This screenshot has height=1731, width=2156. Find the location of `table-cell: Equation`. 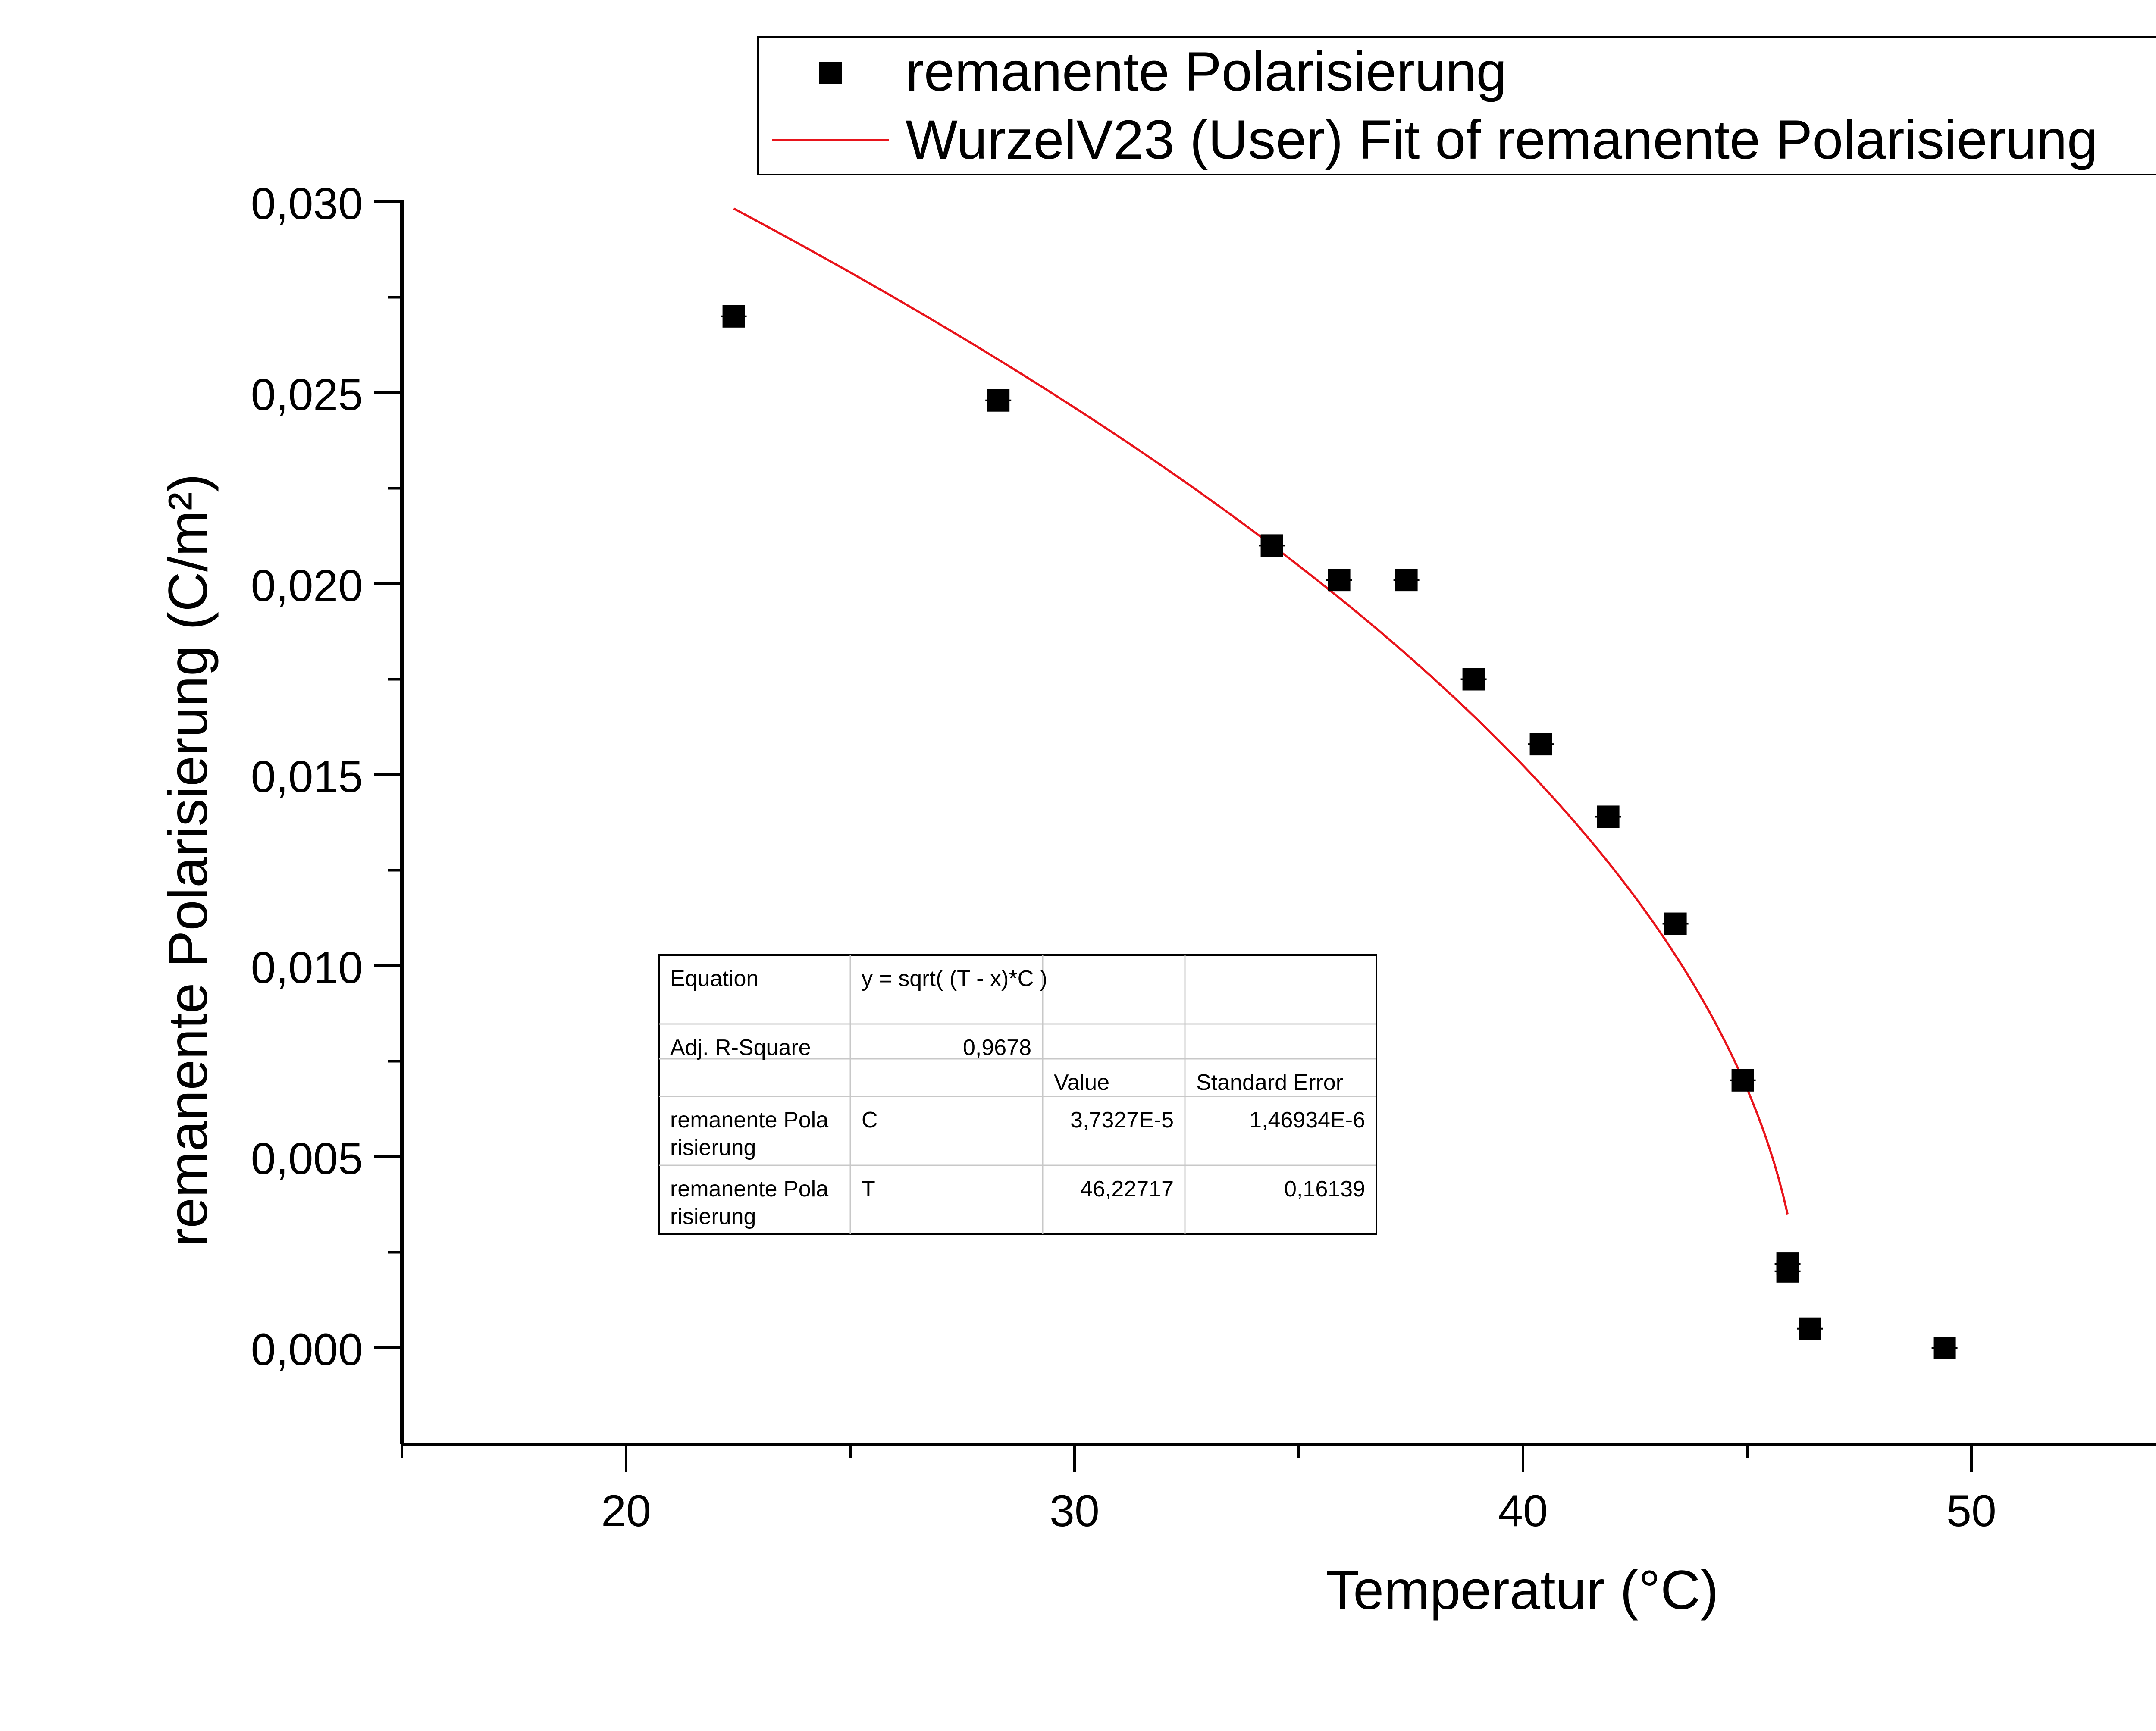

table-cell: Equation is located at coordinates (714, 978).